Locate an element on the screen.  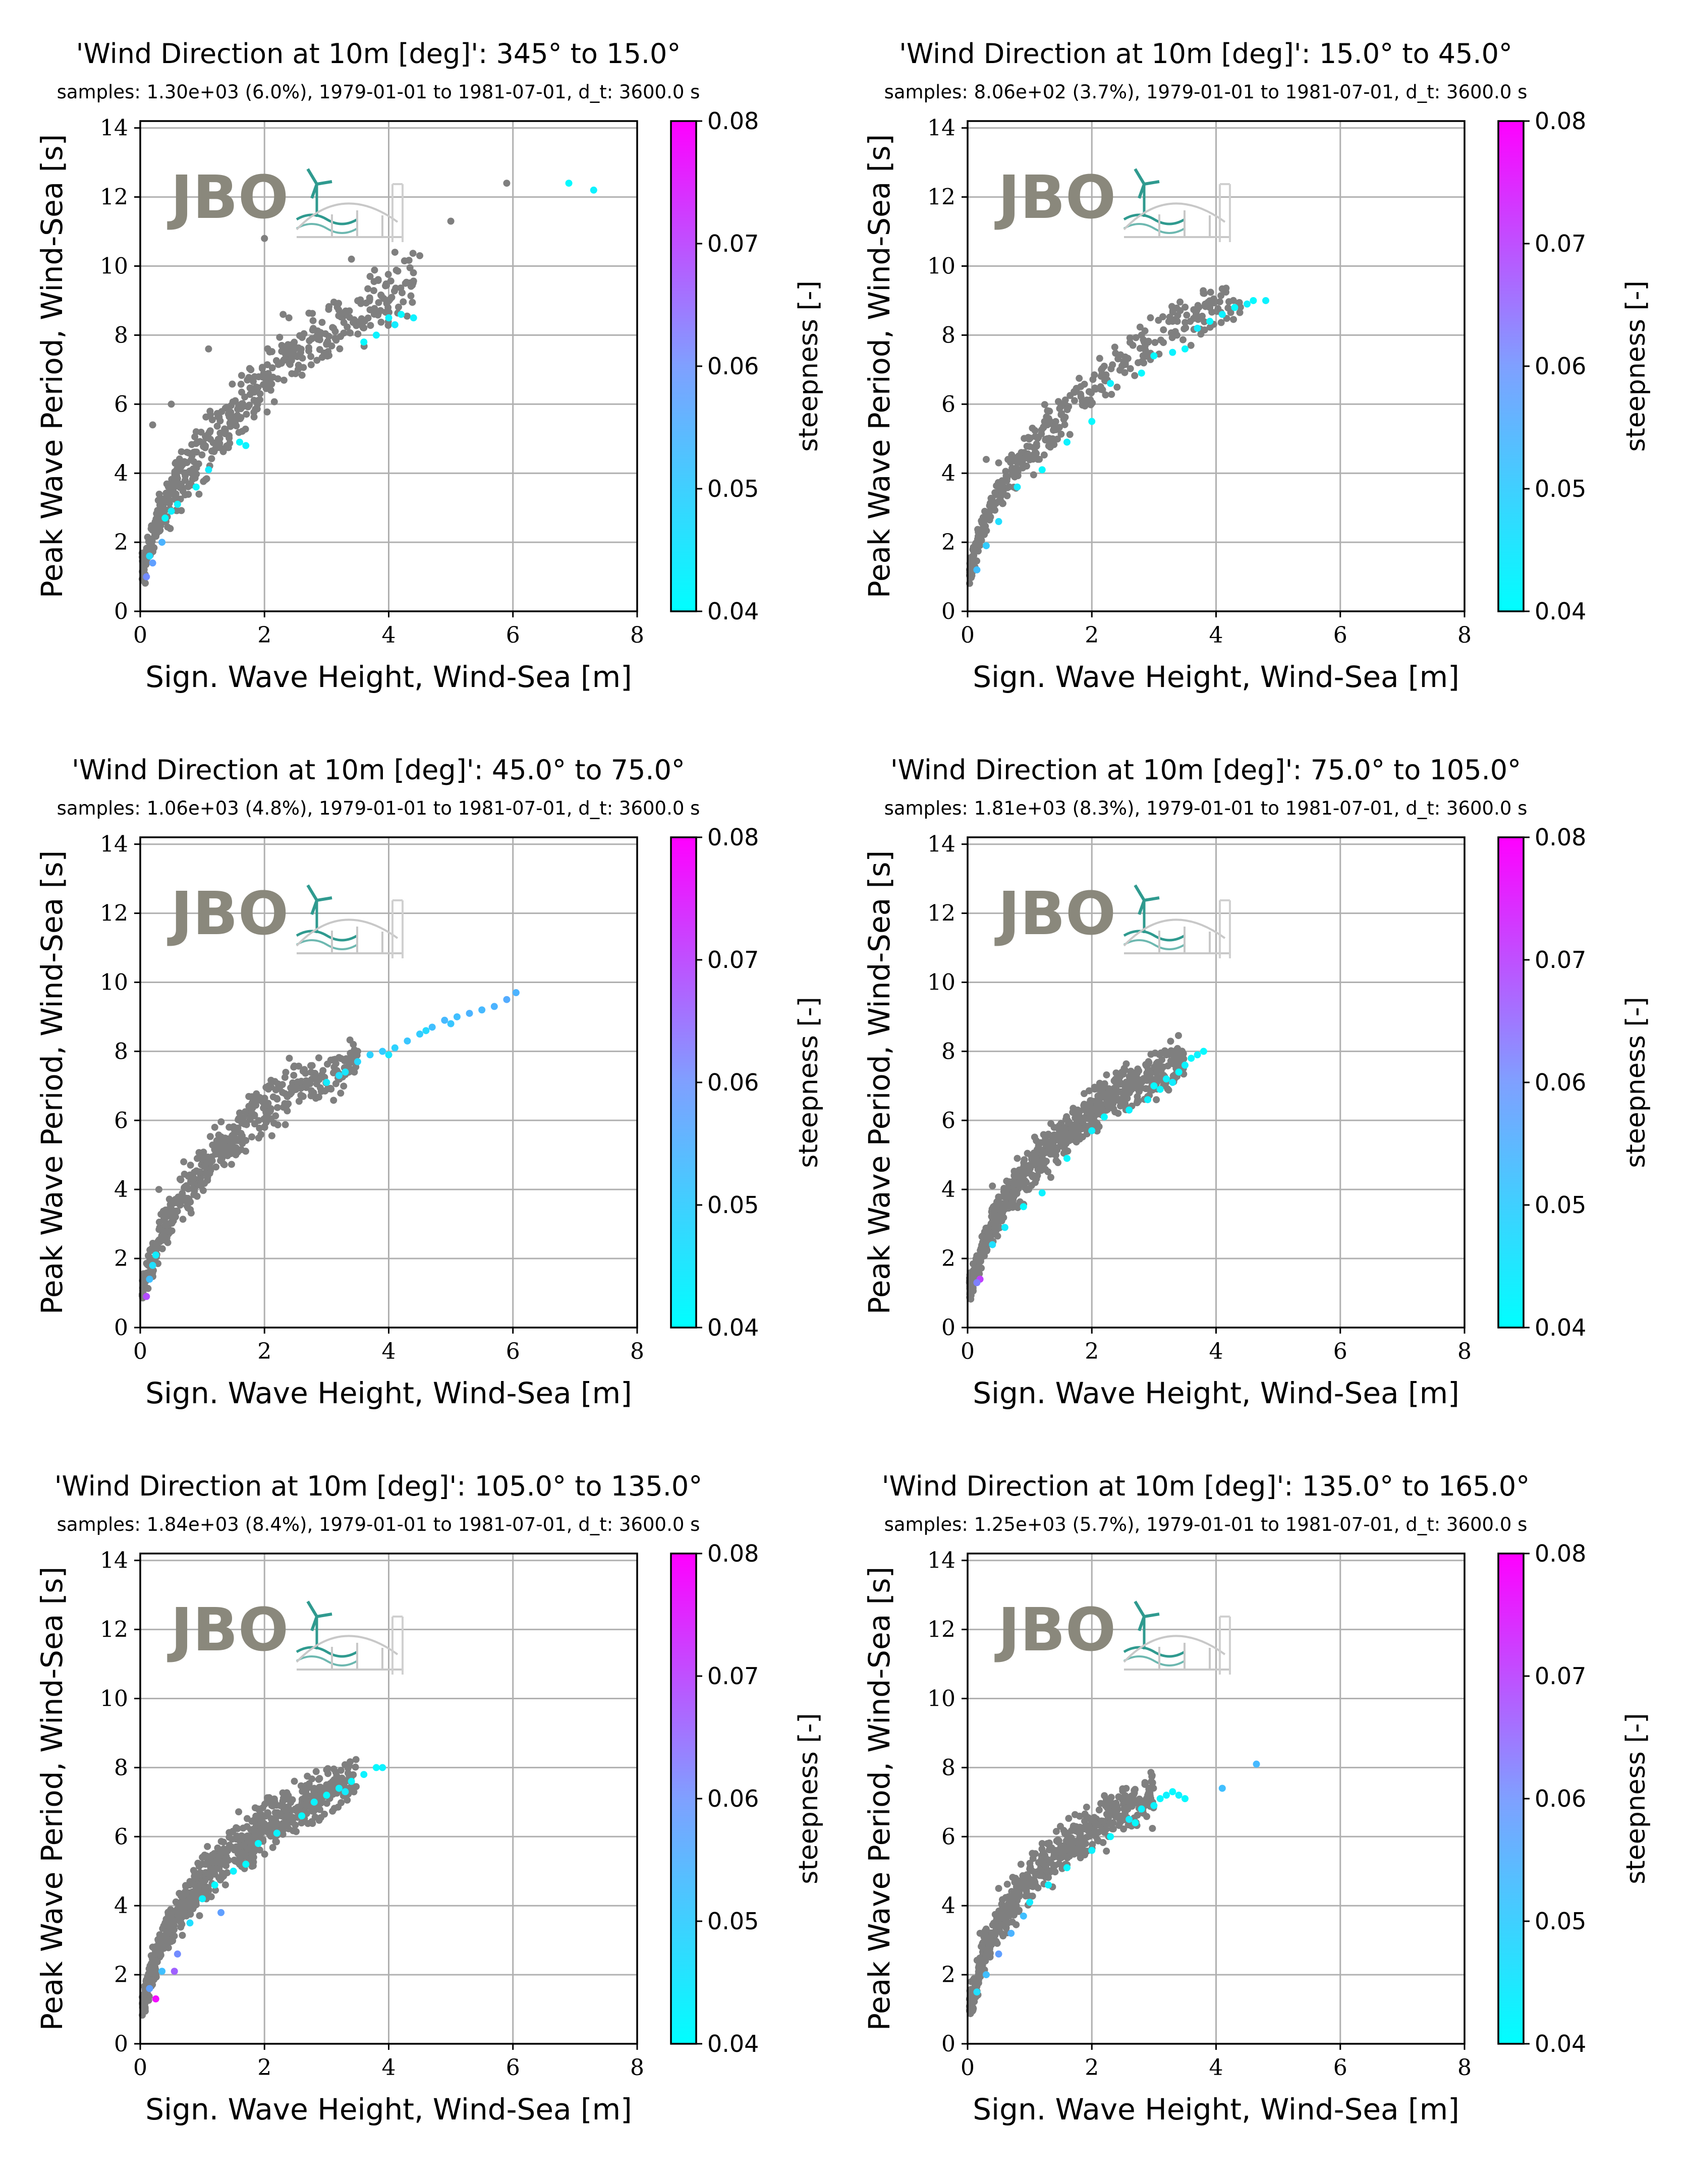
series-steepness is located at coordinates (1121, 435).